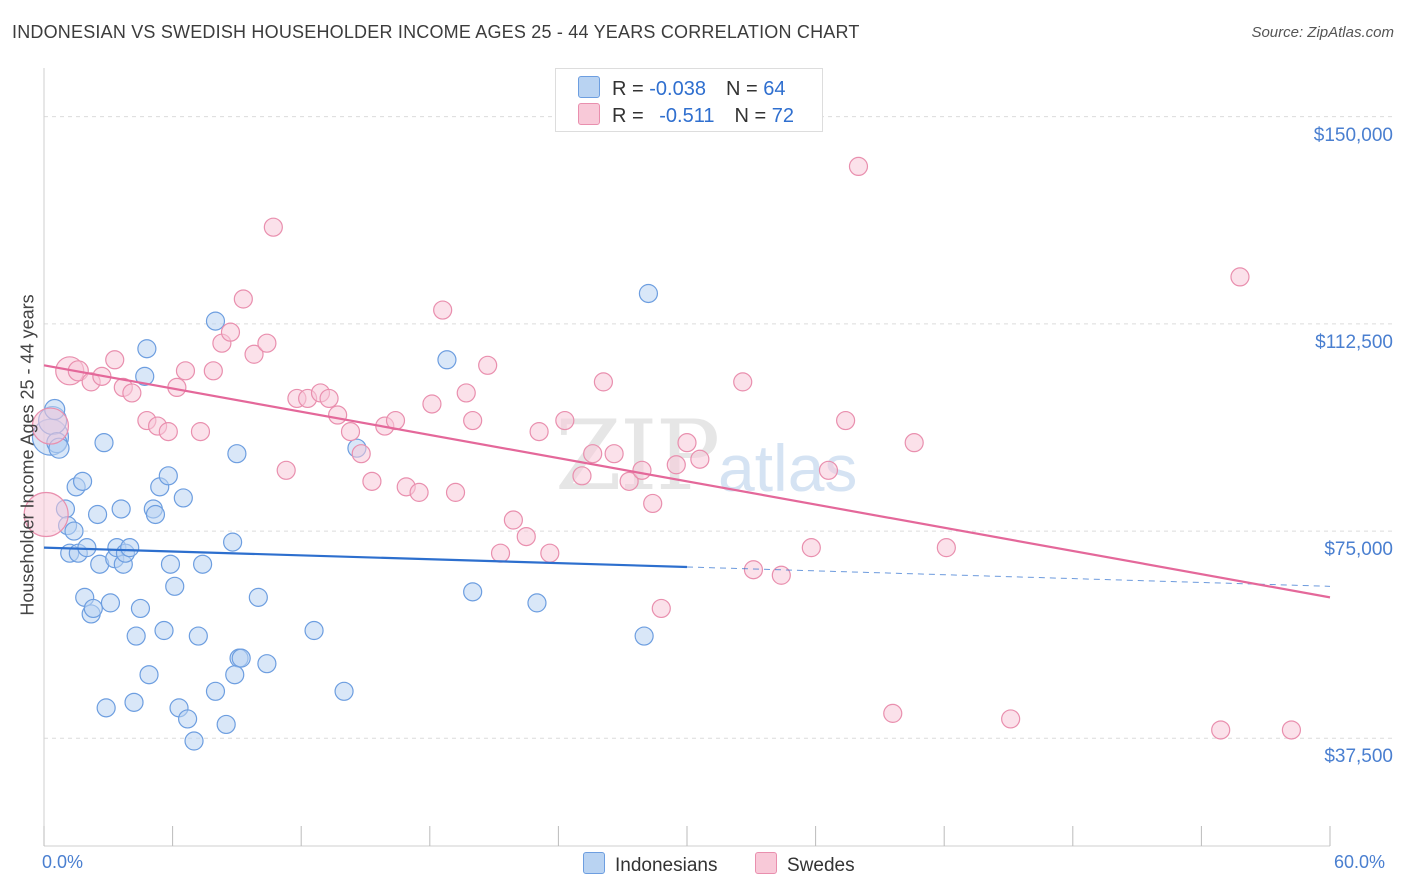 This screenshot has height=892, width=1406. I want to click on correlation-legend: R = -0.038 N = 64 R = -0.511 N = 72, so click(689, 100).